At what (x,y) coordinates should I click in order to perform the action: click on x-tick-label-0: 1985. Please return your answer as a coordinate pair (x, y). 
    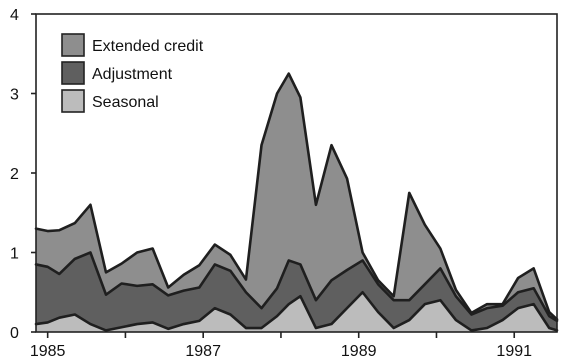
    Looking at the image, I should click on (48, 351).